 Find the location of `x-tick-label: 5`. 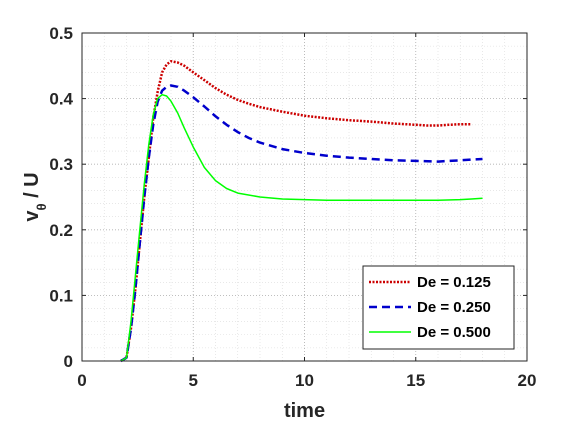

x-tick-label: 5 is located at coordinates (193, 380).